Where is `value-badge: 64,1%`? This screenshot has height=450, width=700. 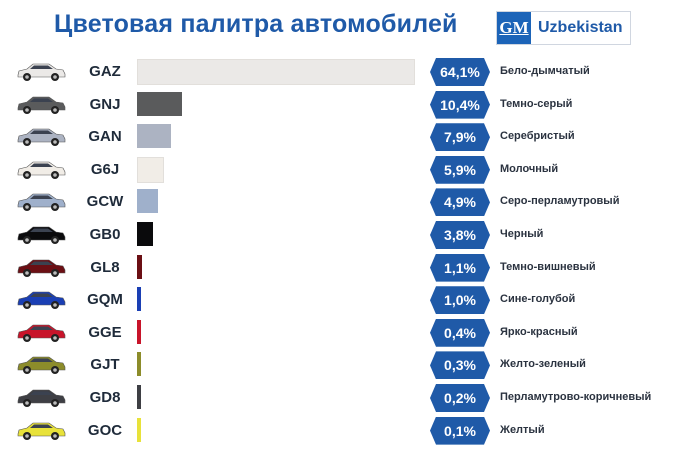
value-badge: 64,1% is located at coordinates (460, 72).